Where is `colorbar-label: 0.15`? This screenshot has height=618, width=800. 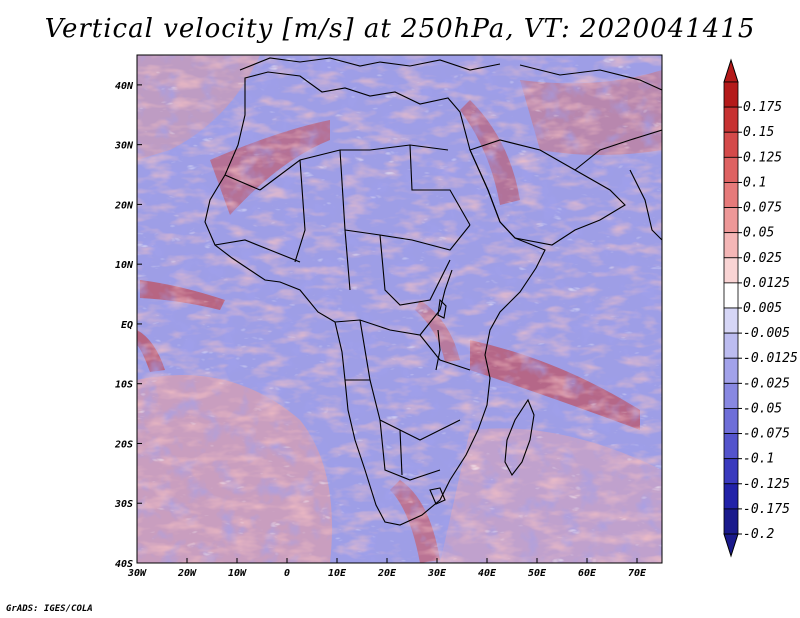
colorbar-label: 0.15 is located at coordinates (758, 132).